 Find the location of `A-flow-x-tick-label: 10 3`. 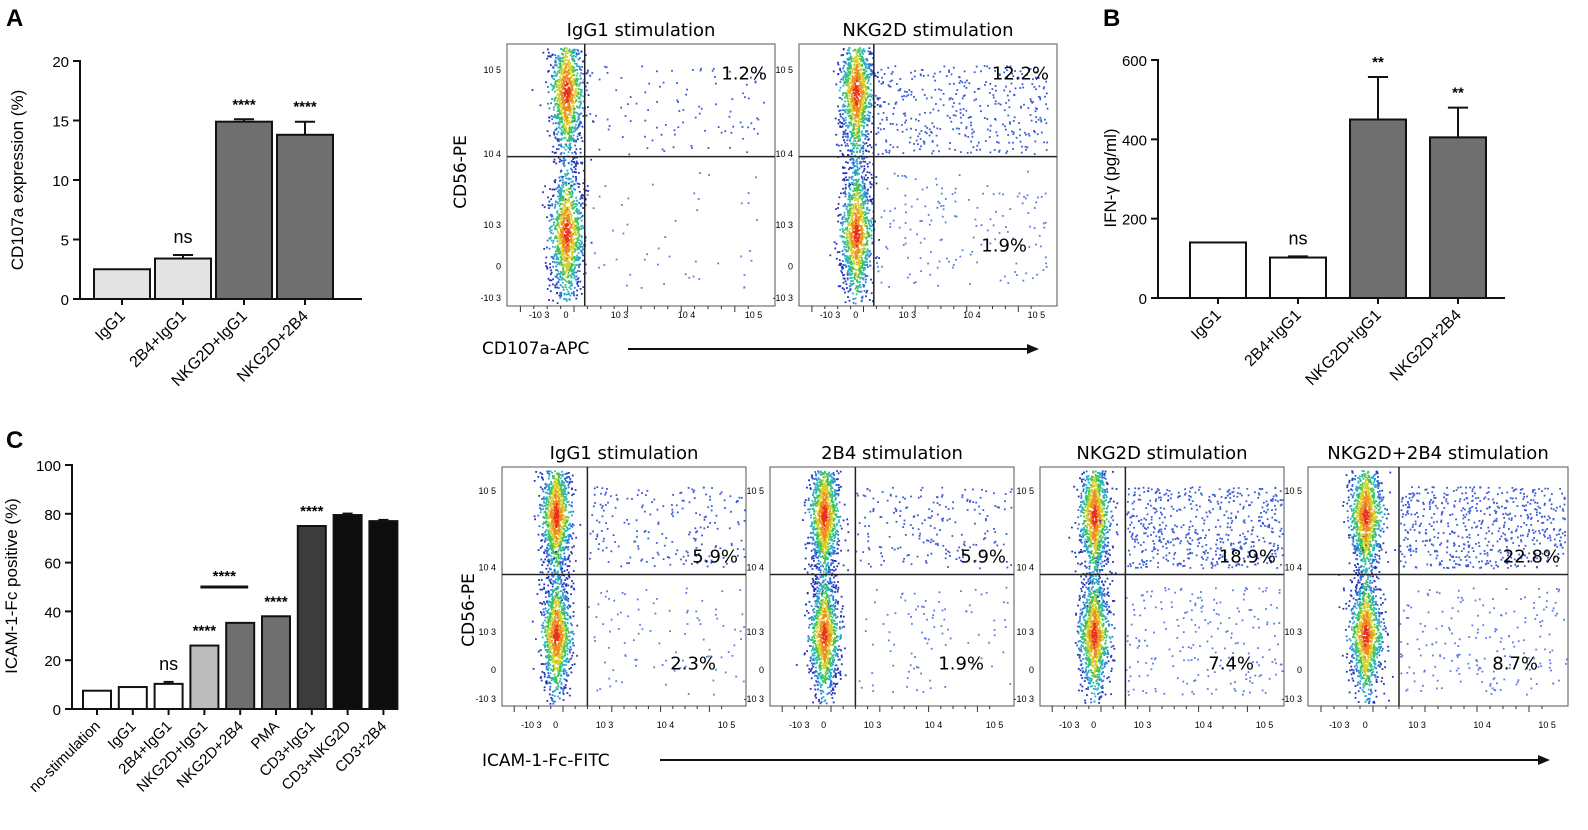

A-flow-x-tick-label: 10 3 is located at coordinates (620, 315).